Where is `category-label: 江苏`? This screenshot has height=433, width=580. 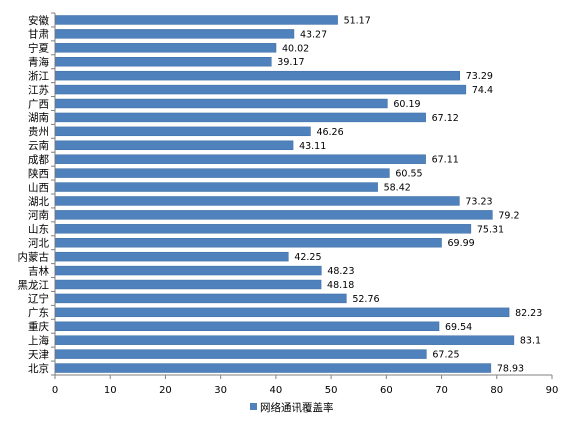
category-label: 江苏 is located at coordinates (38, 89).